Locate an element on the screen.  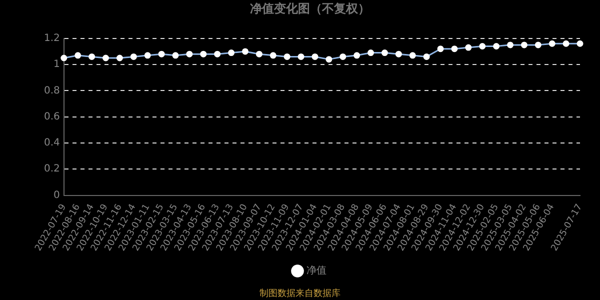
y-tick-label: 1 is located at coordinates (57, 64).